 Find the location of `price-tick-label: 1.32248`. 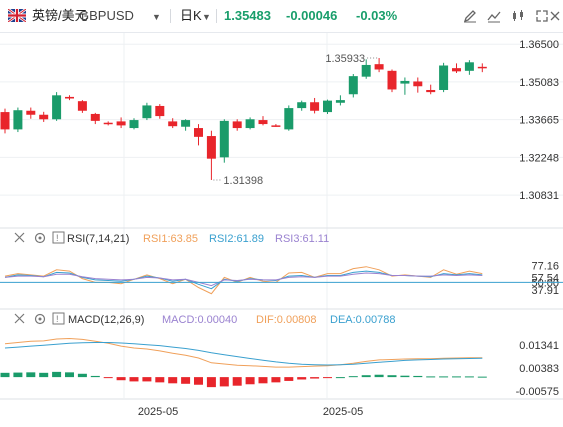

price-tick-label: 1.32248 is located at coordinates (539, 158).